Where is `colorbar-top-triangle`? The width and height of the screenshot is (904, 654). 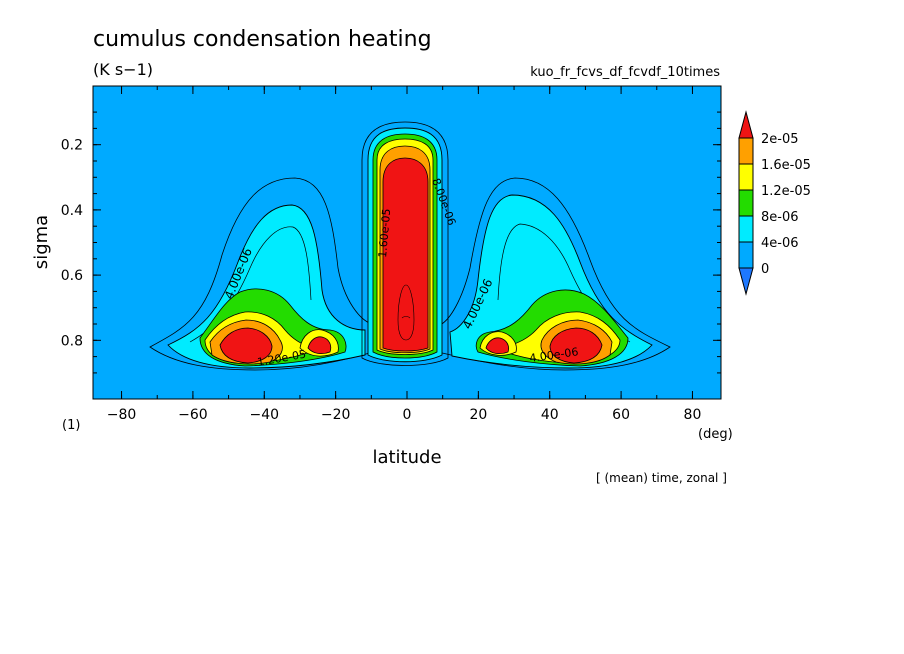 colorbar-top-triangle is located at coordinates (746, 124).